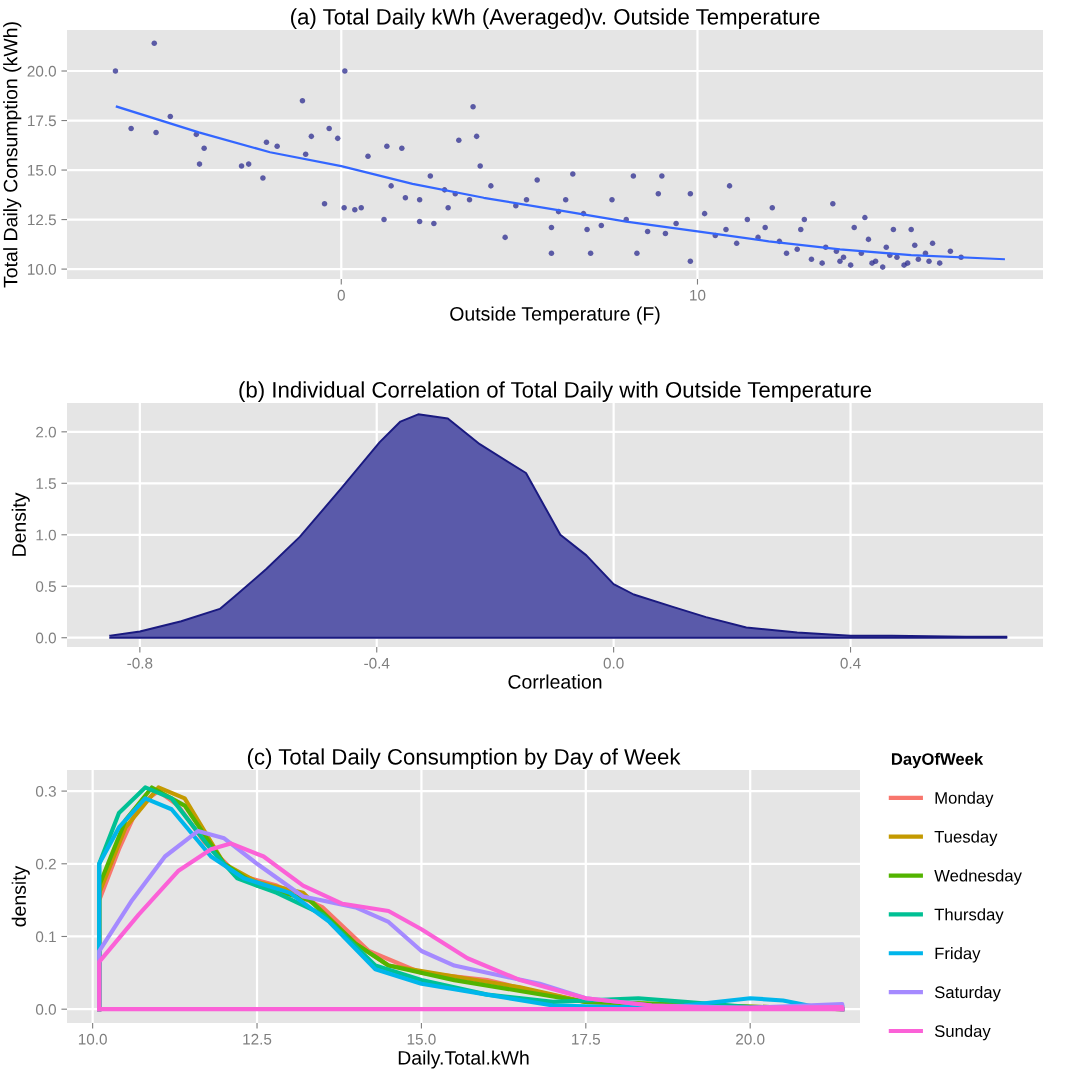  I want to click on y-tick-label: 10.0, so click(42, 269).